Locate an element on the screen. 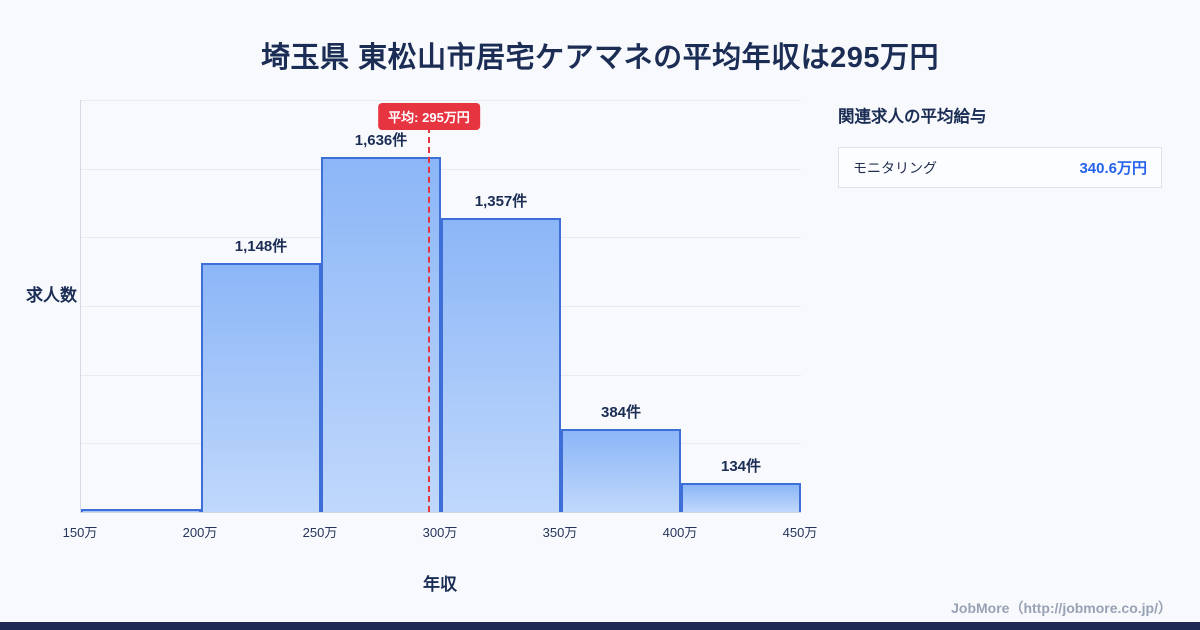 This screenshot has height=630, width=1200. related-job-row: モニタリング 340.6万円 is located at coordinates (1000, 167).